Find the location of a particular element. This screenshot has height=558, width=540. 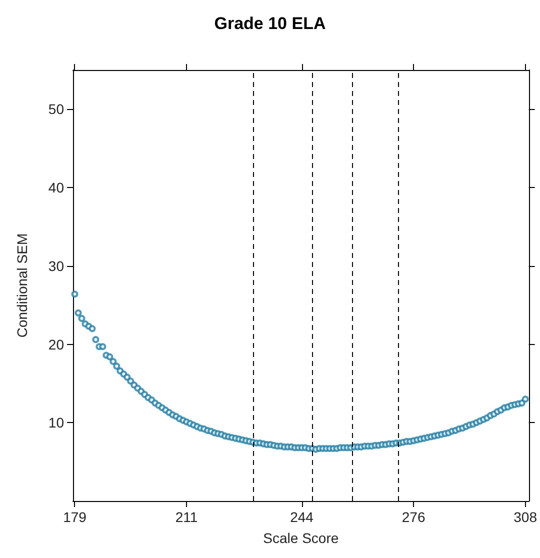

y-axis-title: Conditional SEM is located at coordinates (22, 285).